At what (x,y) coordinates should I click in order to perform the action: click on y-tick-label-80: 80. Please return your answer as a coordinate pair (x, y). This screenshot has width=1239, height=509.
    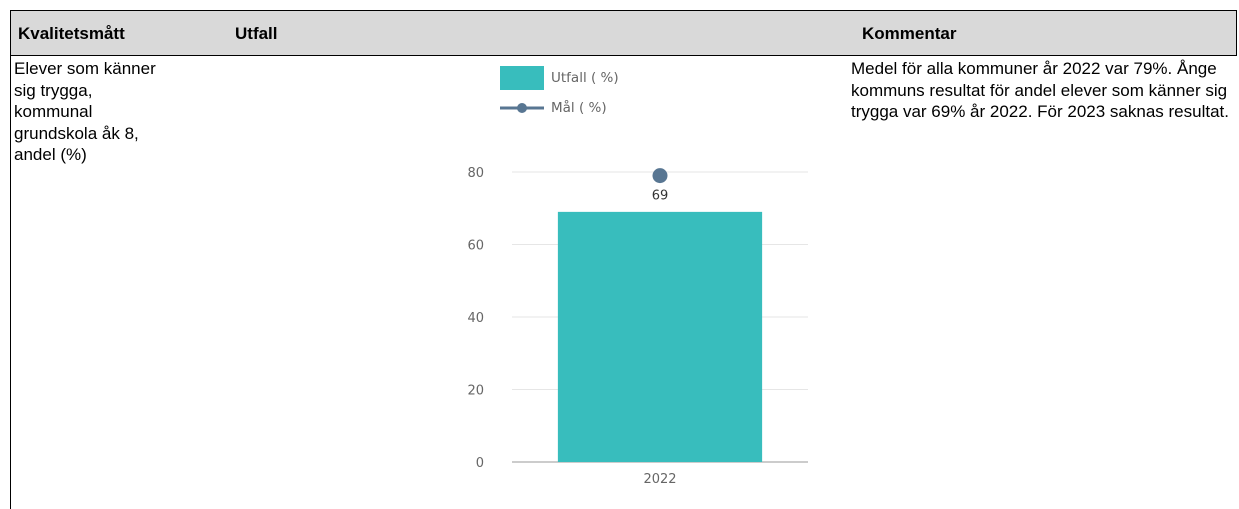
    Looking at the image, I should click on (475, 173).